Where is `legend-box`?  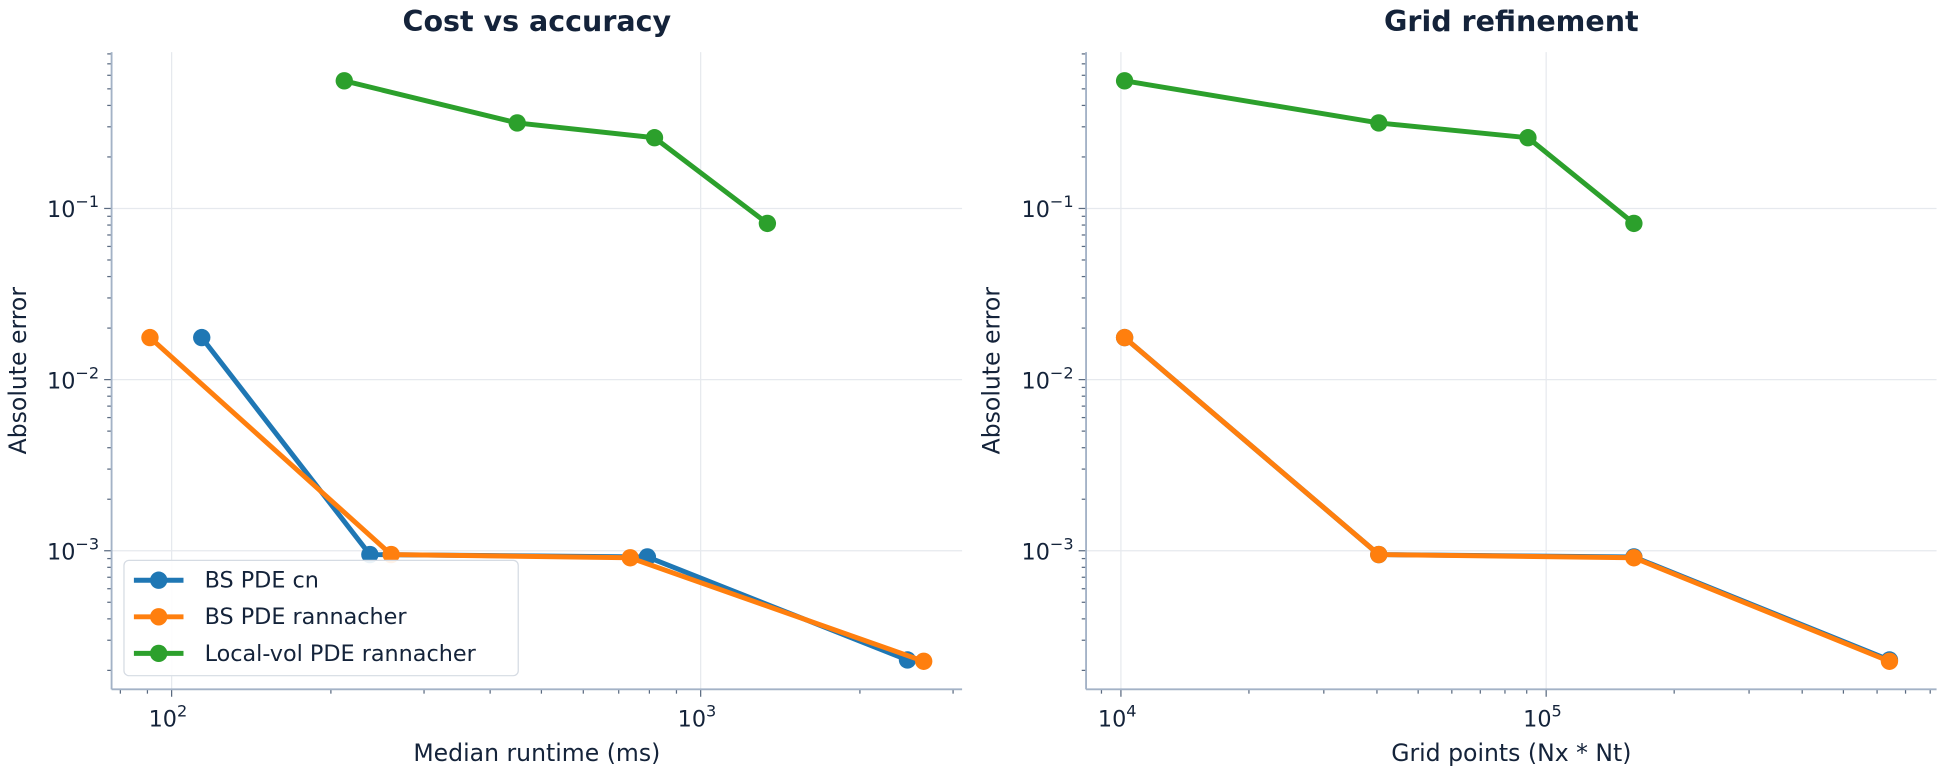
legend-box is located at coordinates (321, 618).